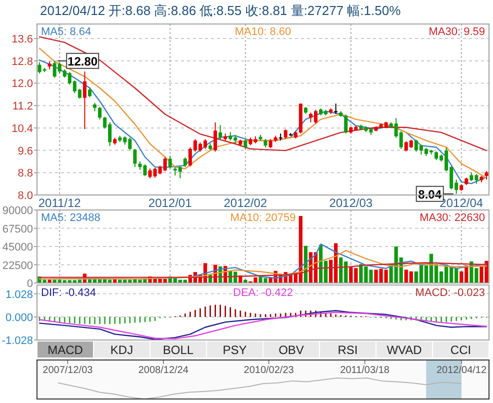  What do you see at coordinates (461, 350) in the screenshot?
I see `text: CCI` at bounding box center [461, 350].